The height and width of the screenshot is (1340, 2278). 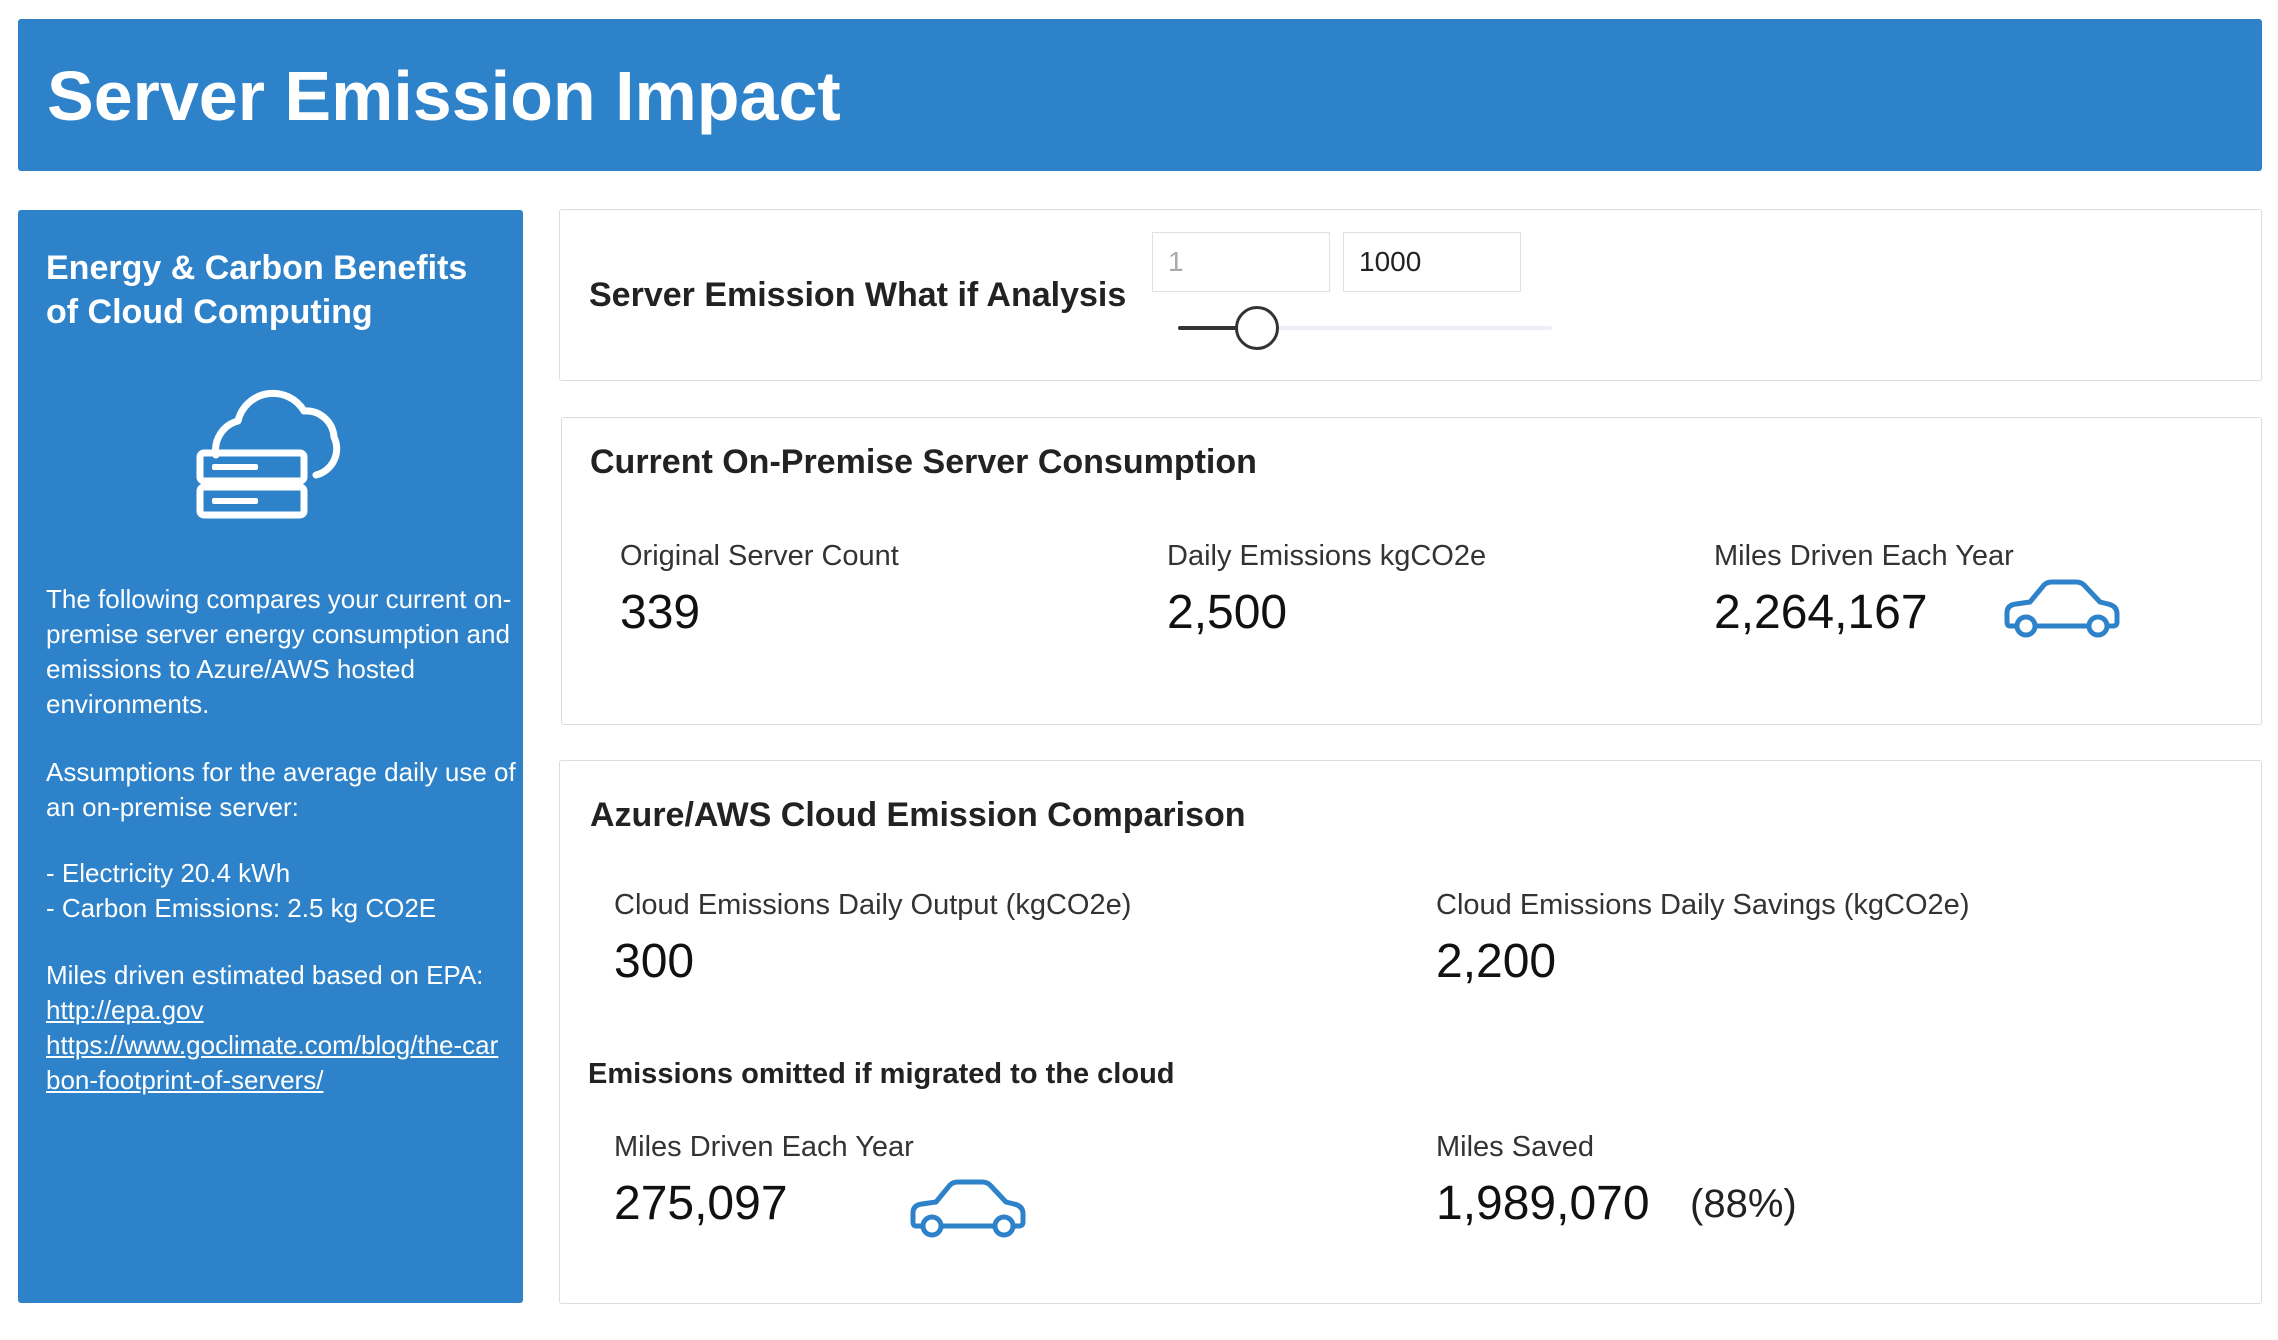 I want to click on cloud-savings-label: Cloud Emissions Daily Savings (kgCO2e), so click(x=1703, y=905).